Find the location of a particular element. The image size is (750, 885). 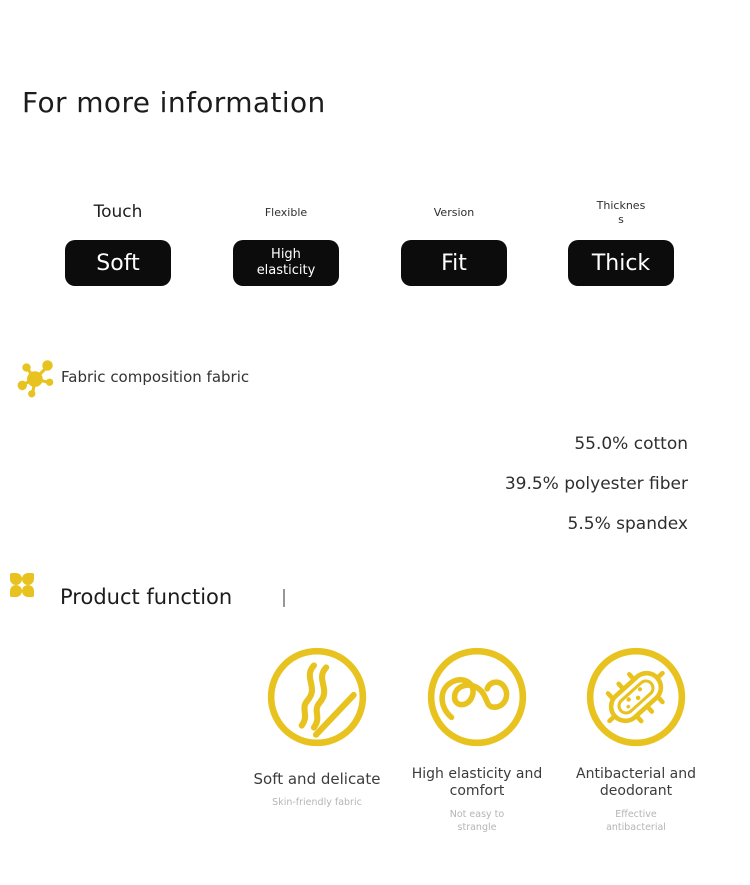

elasticity-icon is located at coordinates (477, 697).